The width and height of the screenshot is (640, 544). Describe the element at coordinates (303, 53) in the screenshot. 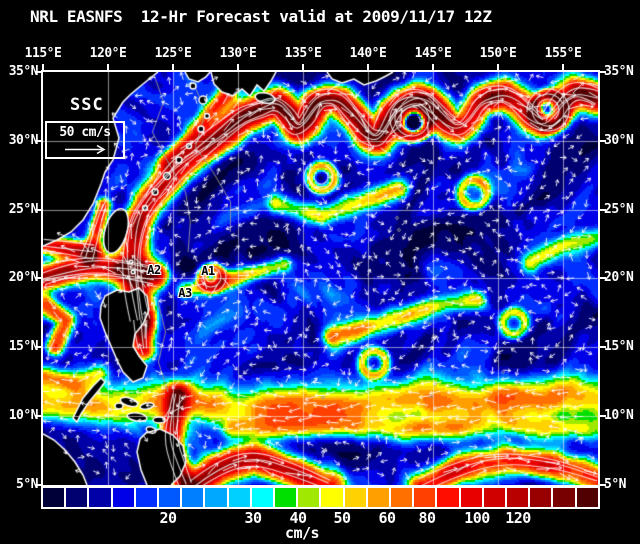

I see `lon-label: 135°E` at that location.